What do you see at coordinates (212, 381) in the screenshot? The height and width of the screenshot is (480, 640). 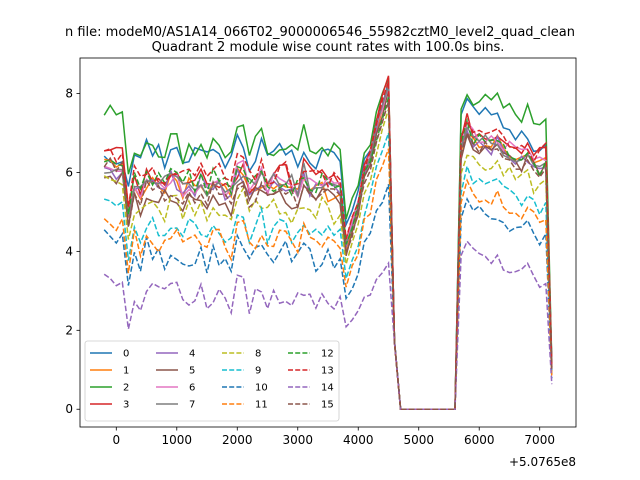 I see `legend-box` at bounding box center [212, 381].